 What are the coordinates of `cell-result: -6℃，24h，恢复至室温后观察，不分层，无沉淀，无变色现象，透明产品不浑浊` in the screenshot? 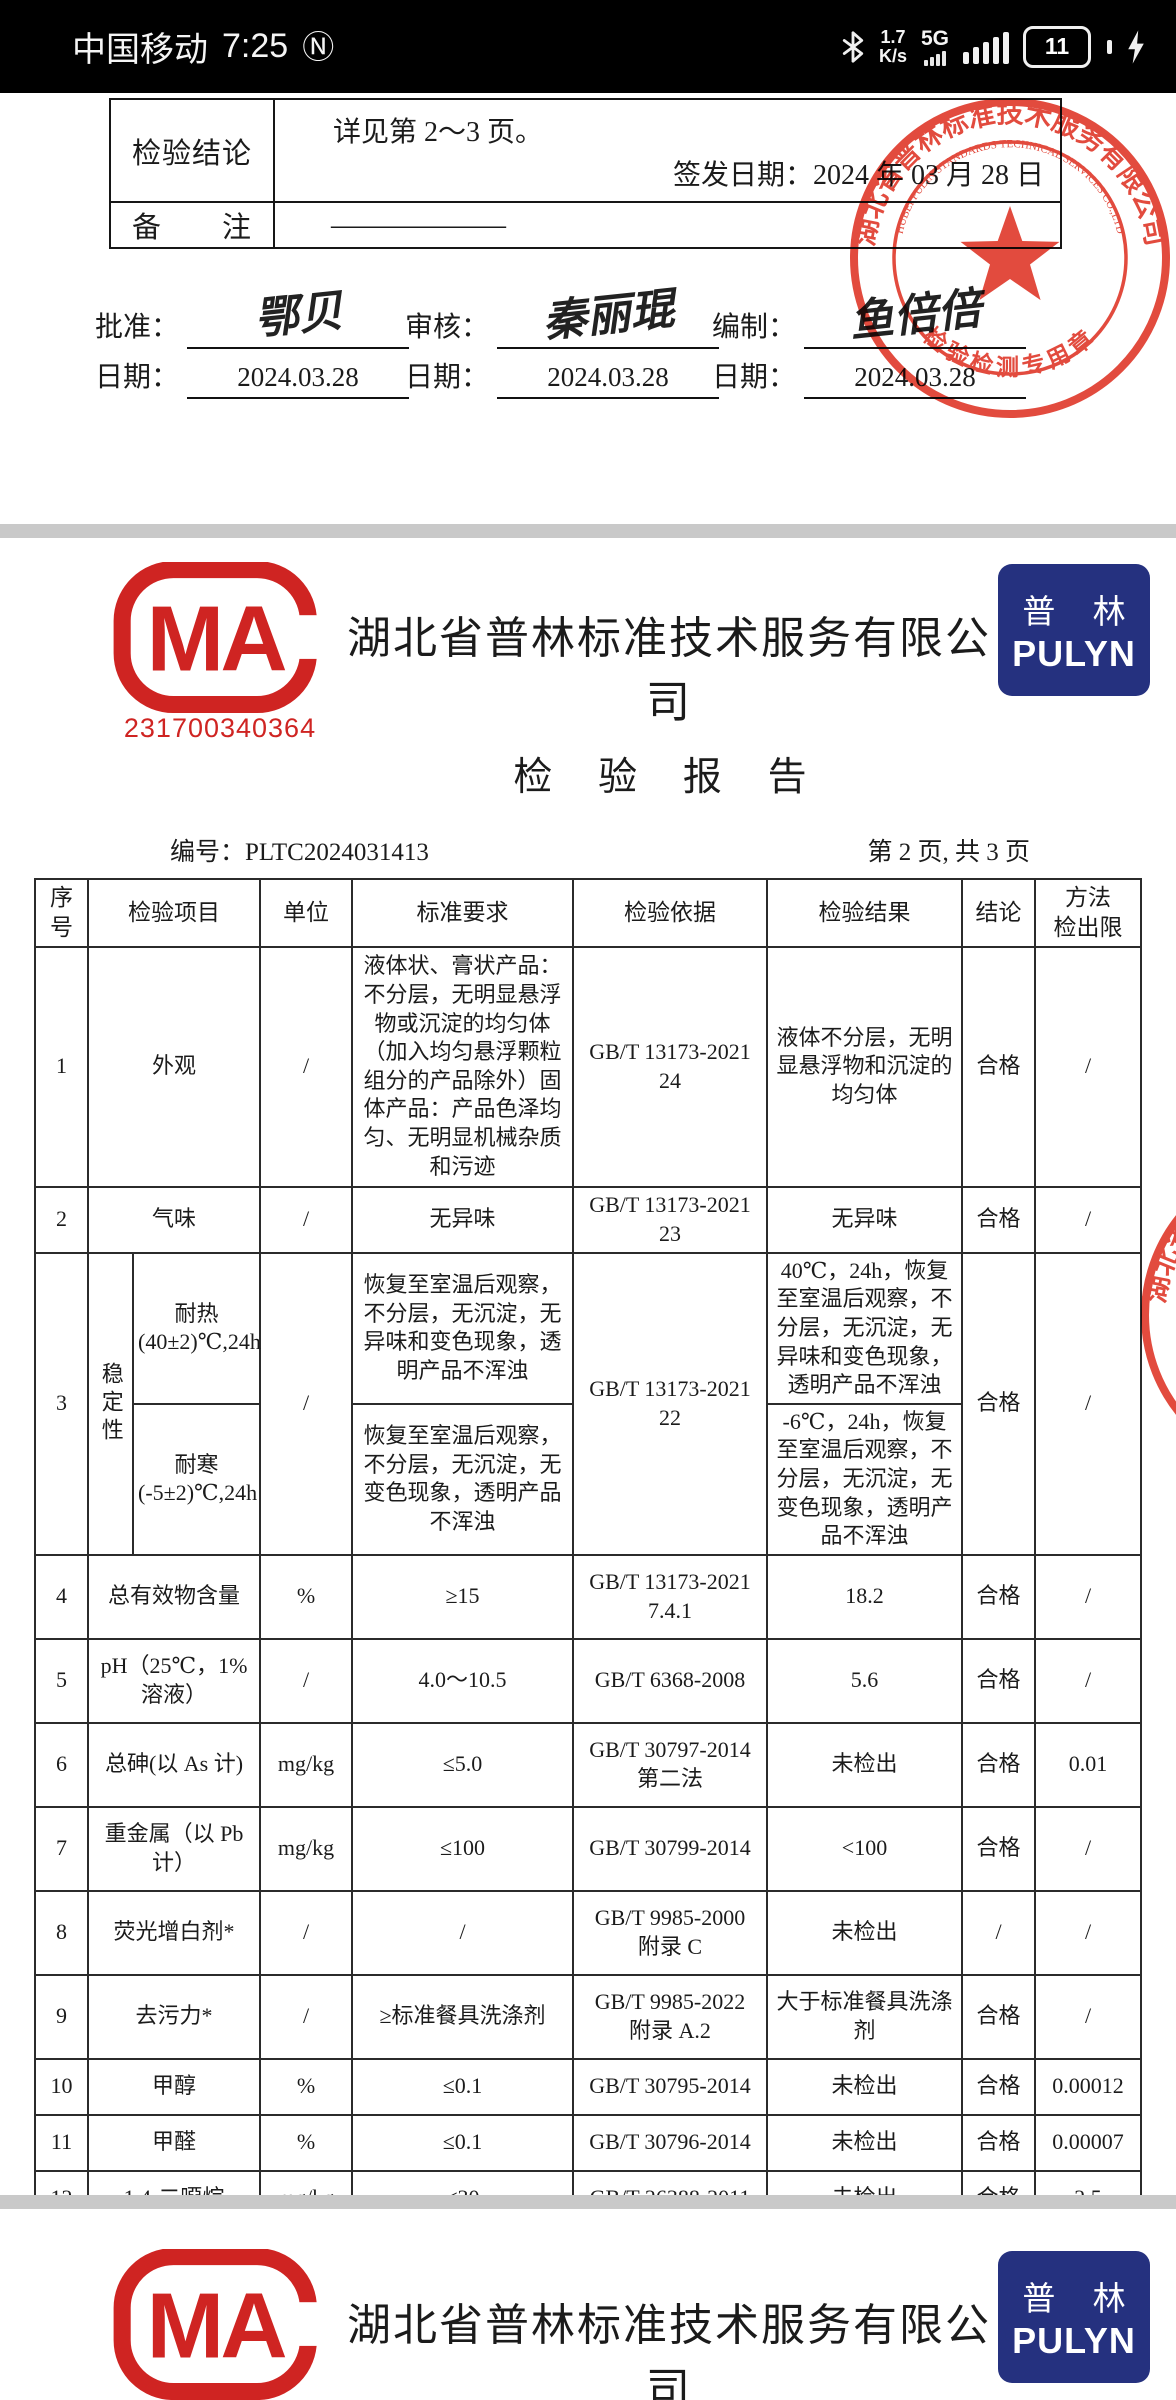 It's located at (864, 1479).